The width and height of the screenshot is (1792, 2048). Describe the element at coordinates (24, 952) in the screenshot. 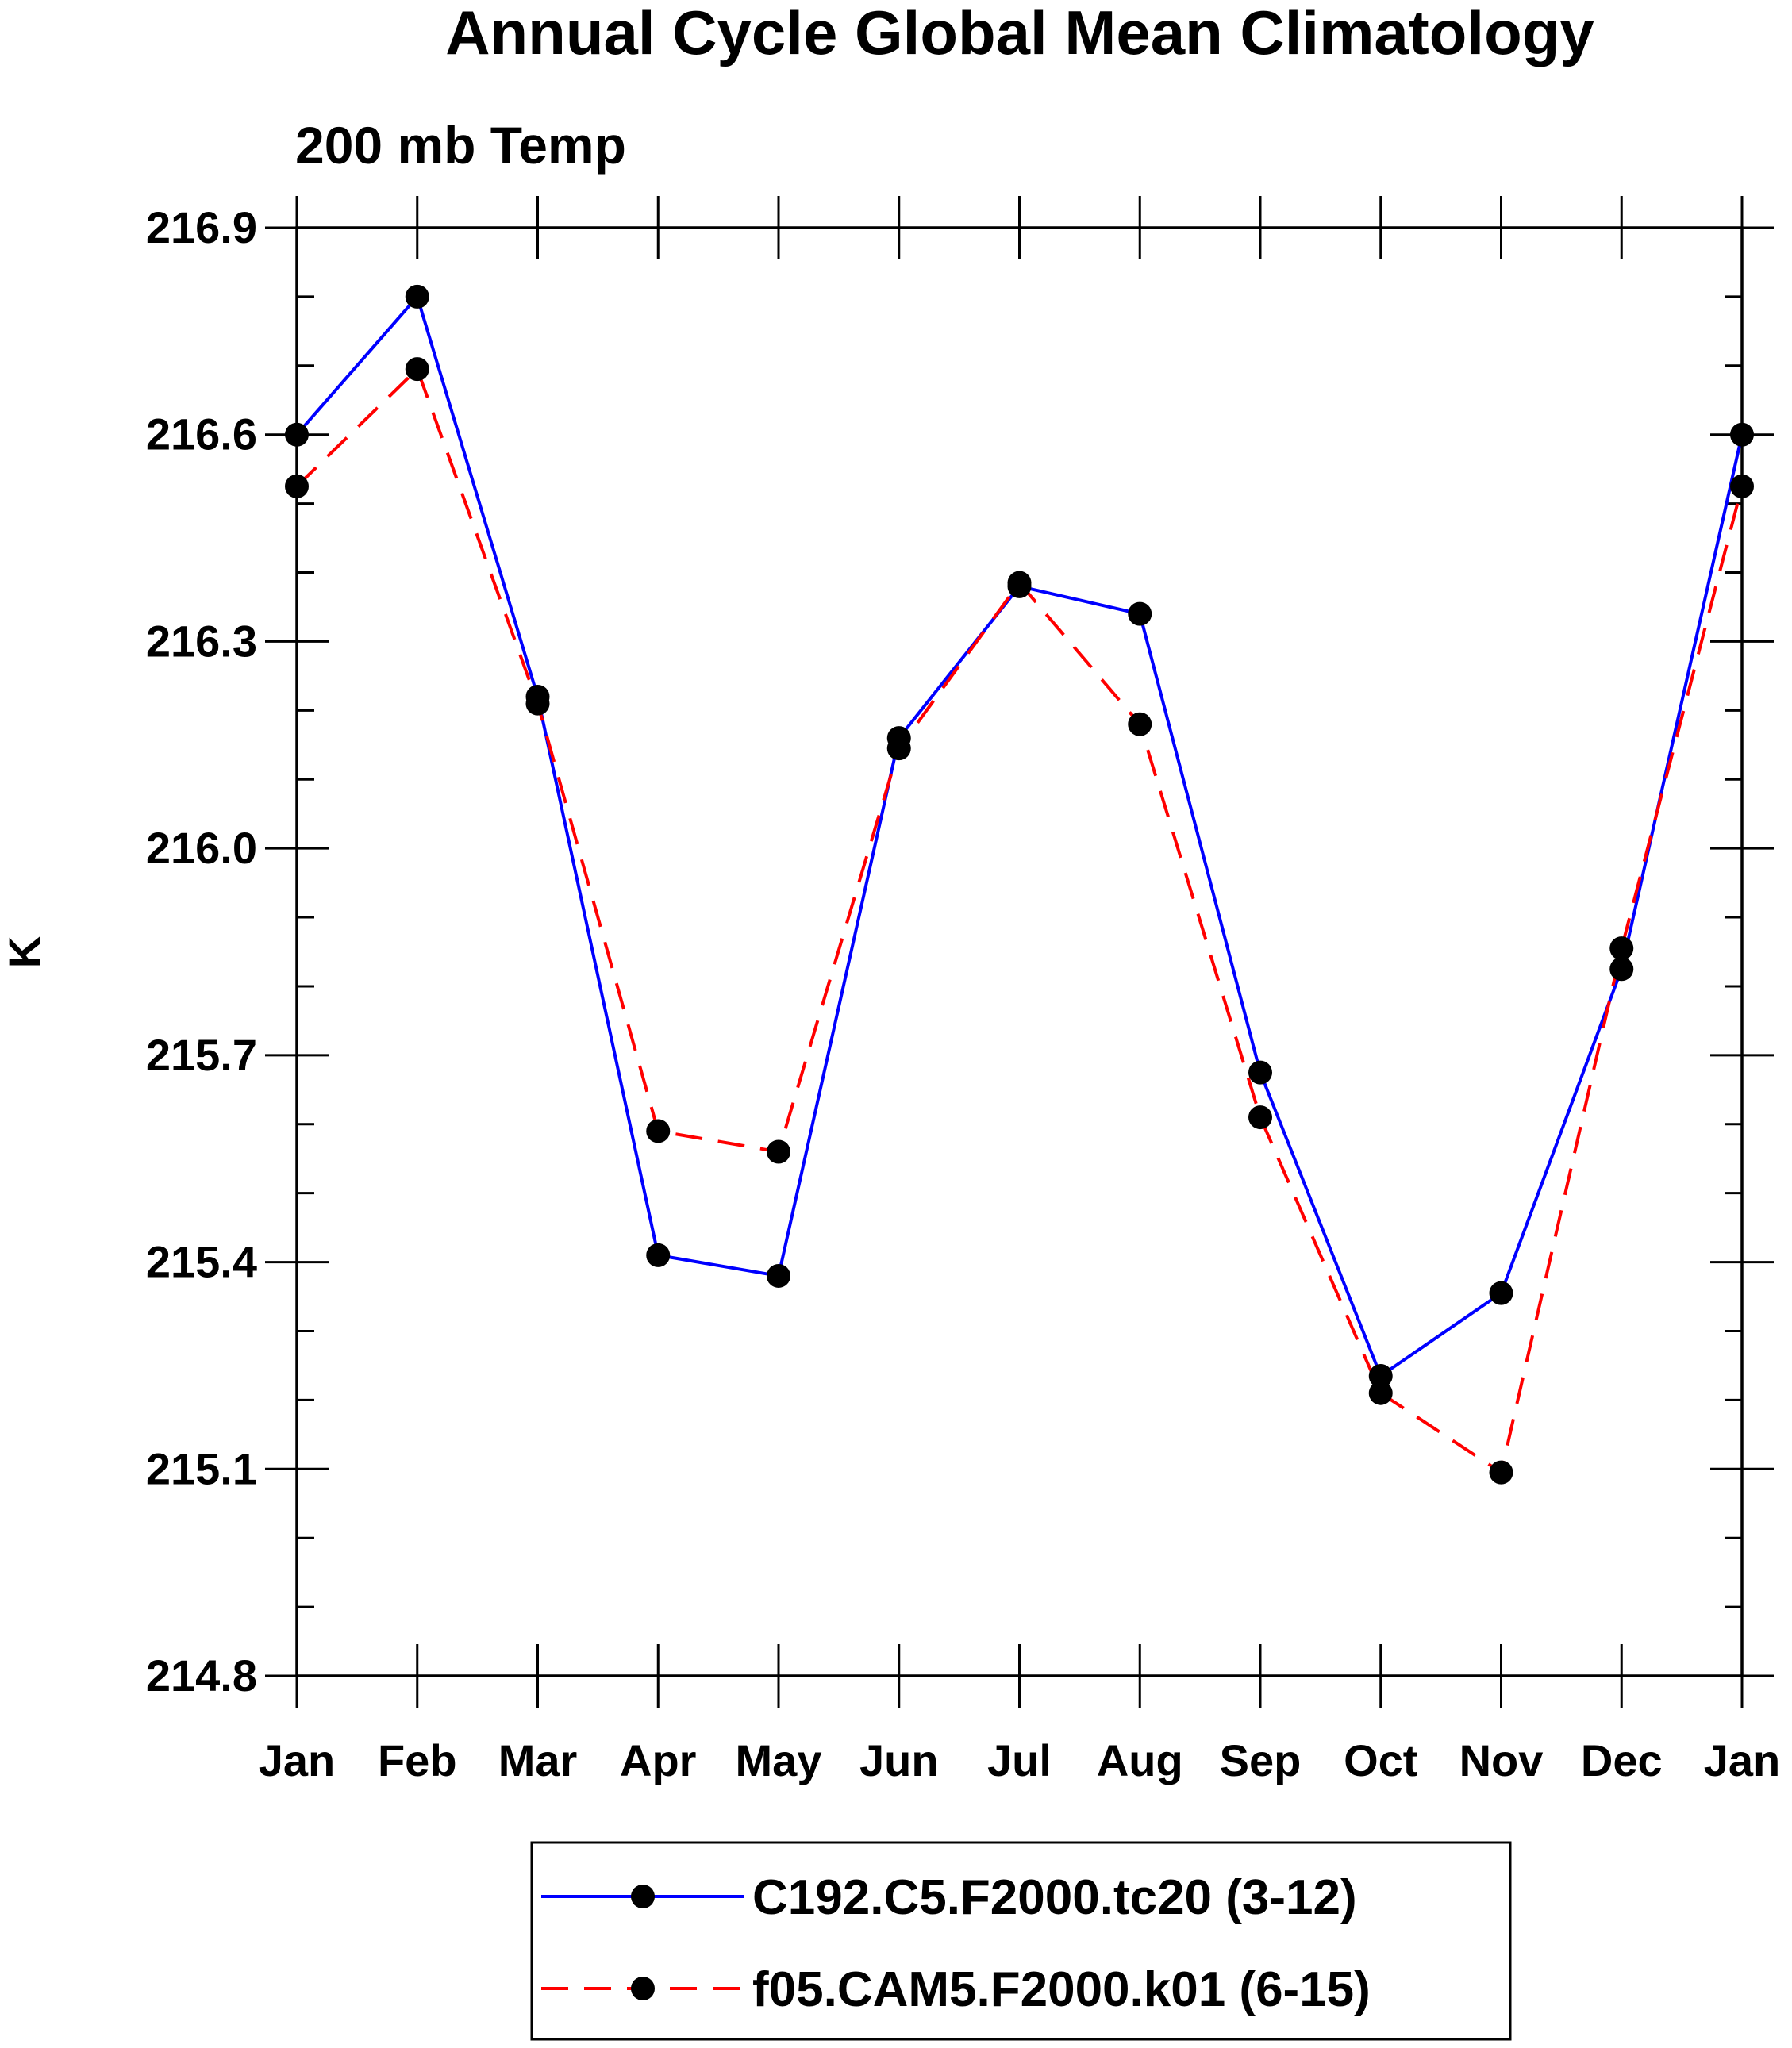

I see `y-axis-label: K` at that location.